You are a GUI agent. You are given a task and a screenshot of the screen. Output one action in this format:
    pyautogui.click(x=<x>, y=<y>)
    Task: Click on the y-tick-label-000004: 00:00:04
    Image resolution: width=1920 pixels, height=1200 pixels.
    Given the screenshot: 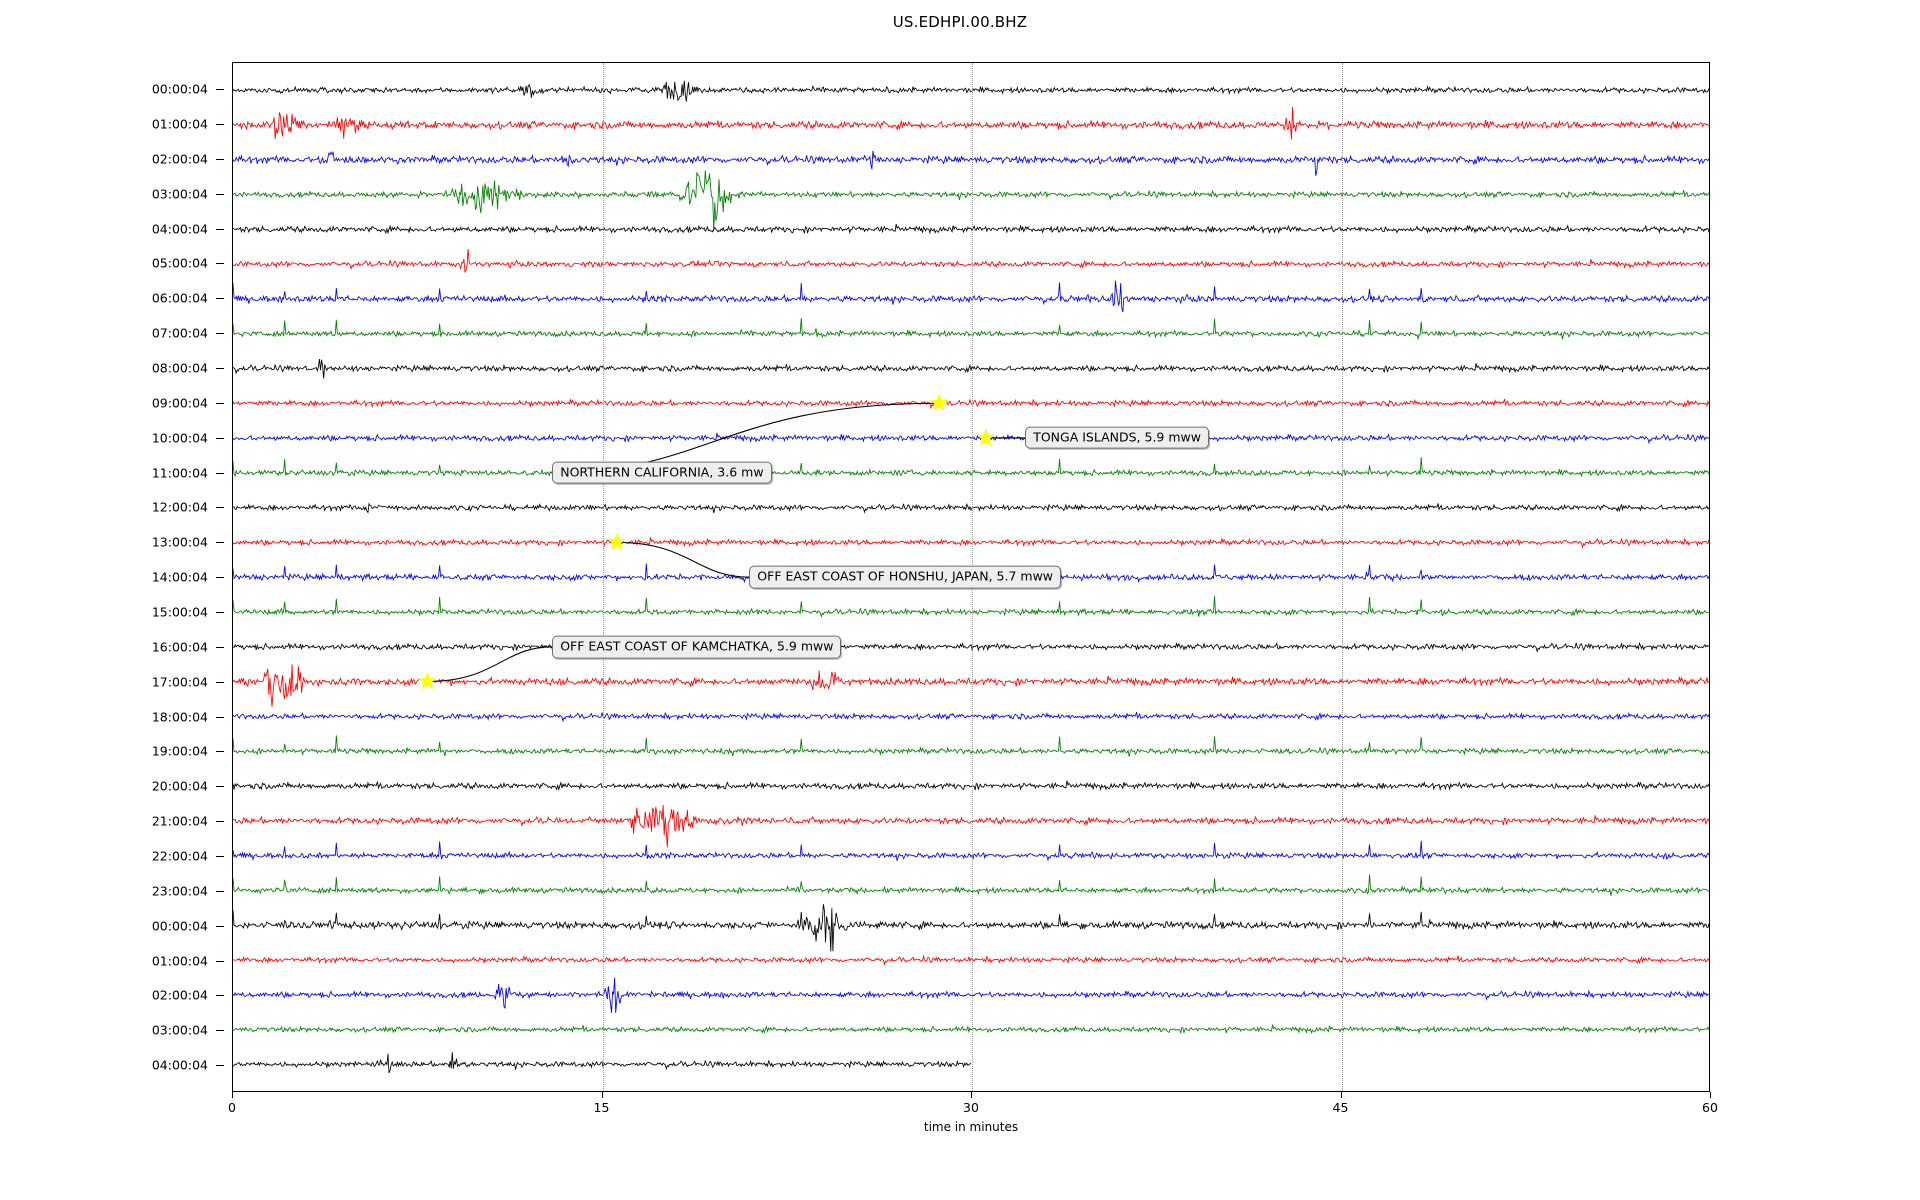 What is the action you would take?
    pyautogui.click(x=179, y=926)
    